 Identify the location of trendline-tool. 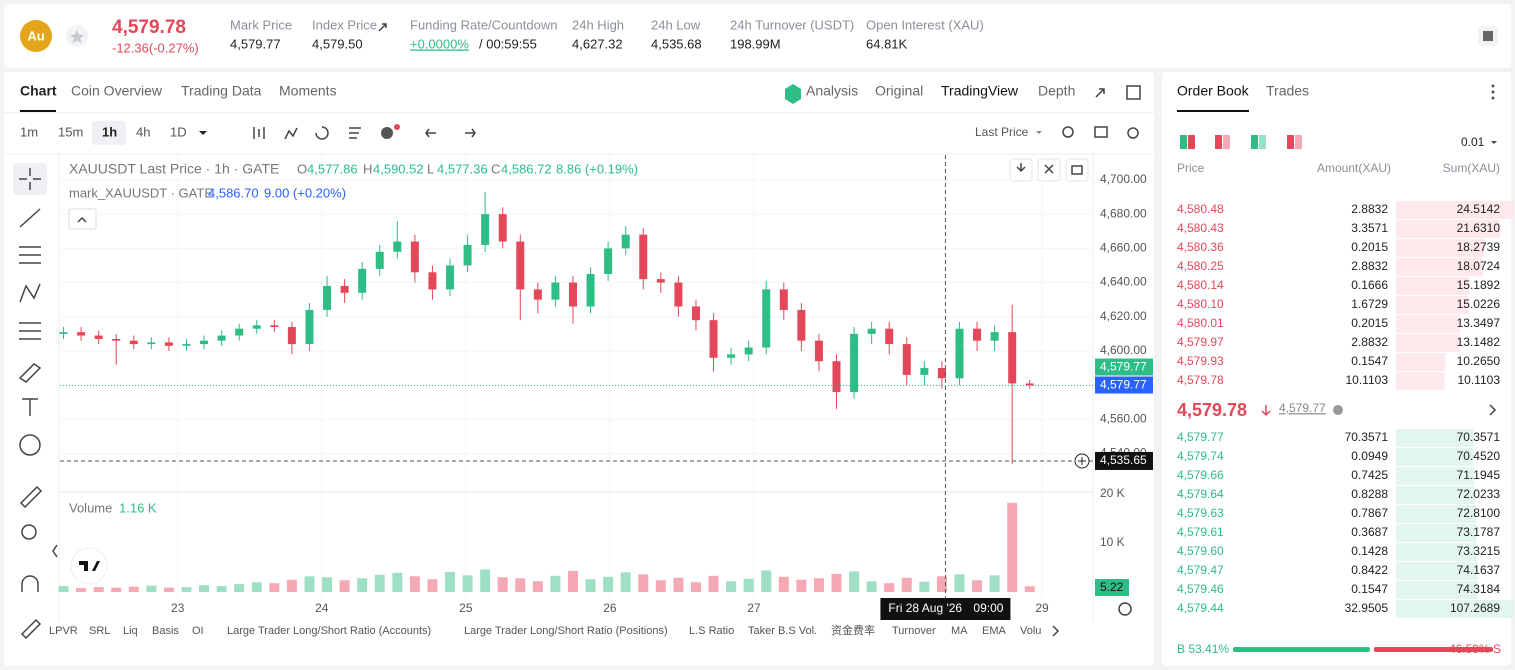
(30, 218).